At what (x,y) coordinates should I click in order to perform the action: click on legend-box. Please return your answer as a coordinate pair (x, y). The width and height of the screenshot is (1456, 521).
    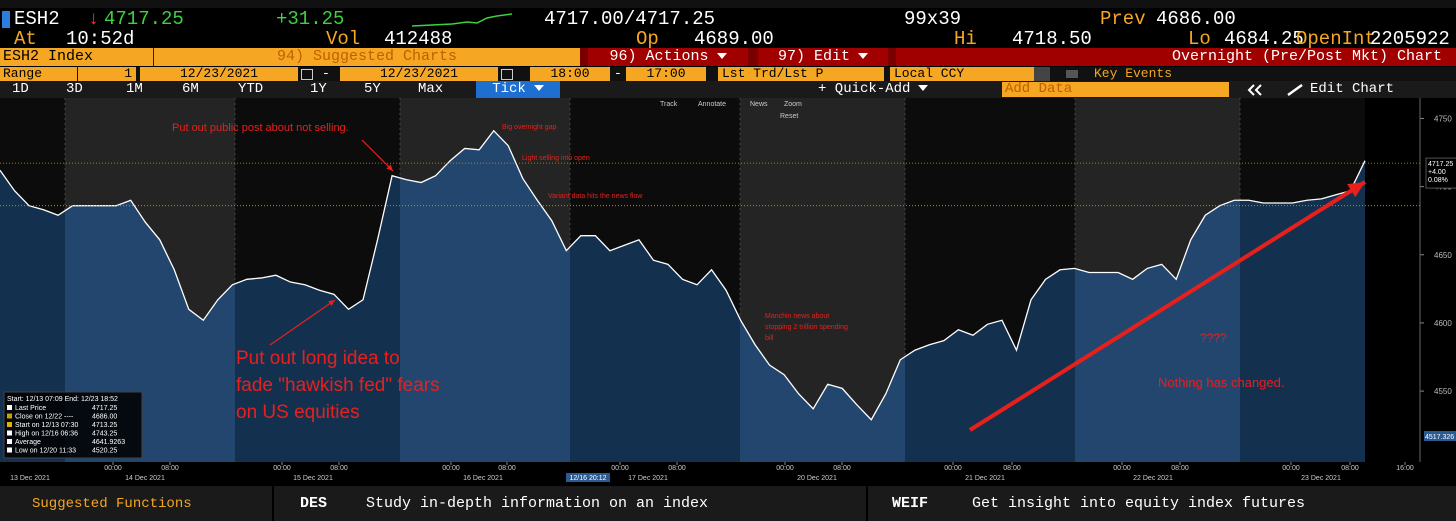
    Looking at the image, I should click on (73, 425).